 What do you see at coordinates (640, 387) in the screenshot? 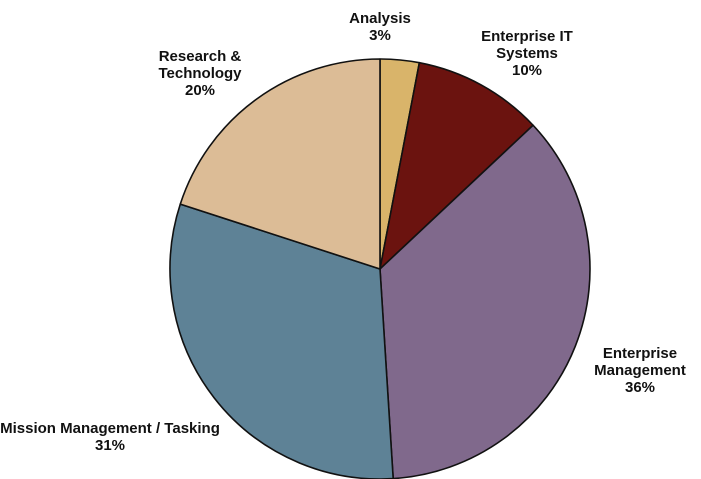
I see `value-label: 36%` at bounding box center [640, 387].